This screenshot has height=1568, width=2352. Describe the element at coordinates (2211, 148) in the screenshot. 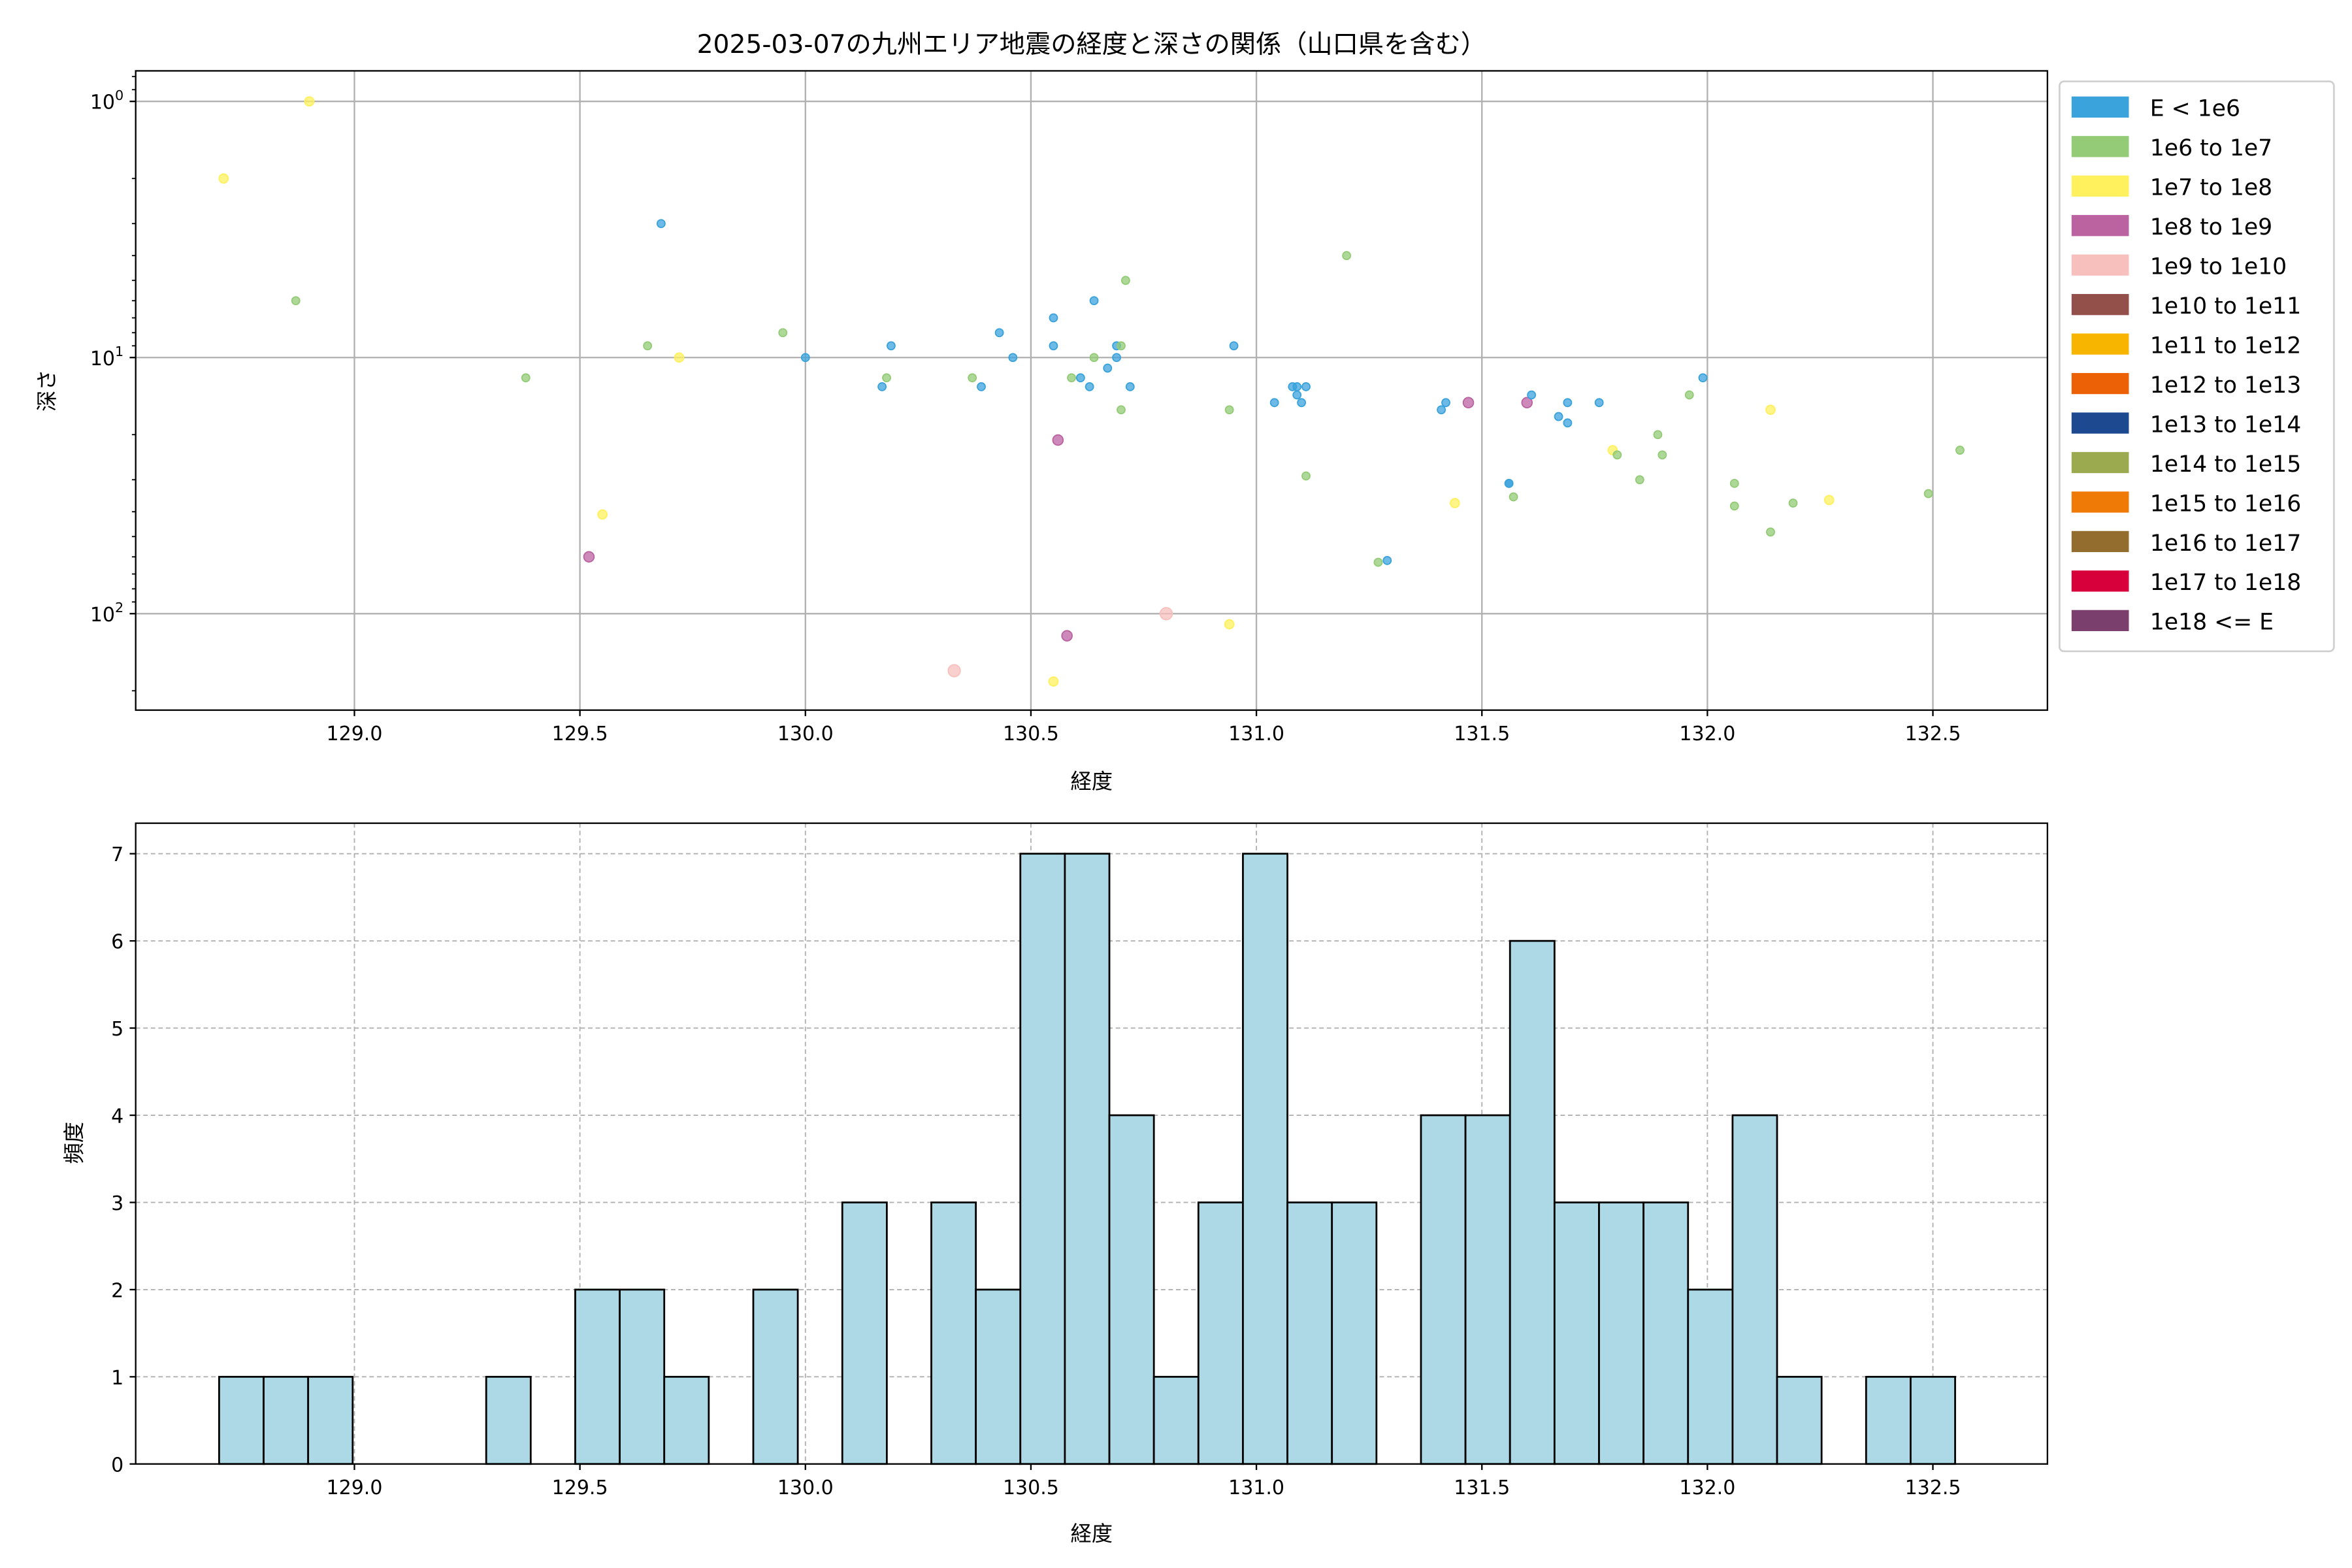

I see `legend-label: 1e6 to 1e7` at that location.